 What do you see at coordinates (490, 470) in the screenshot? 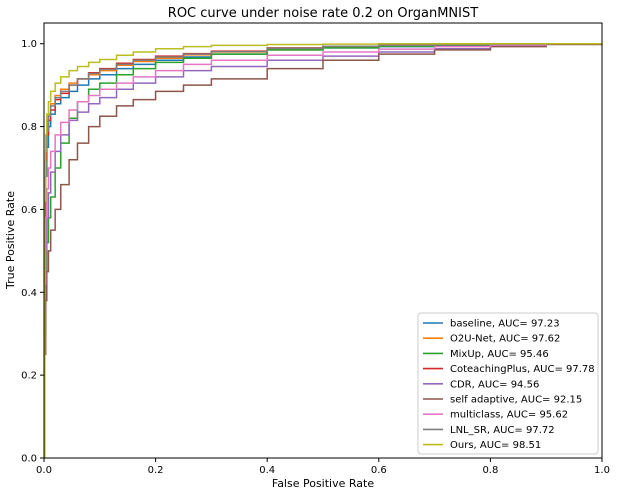
I see `x-tick-label: 0.8` at bounding box center [490, 470].